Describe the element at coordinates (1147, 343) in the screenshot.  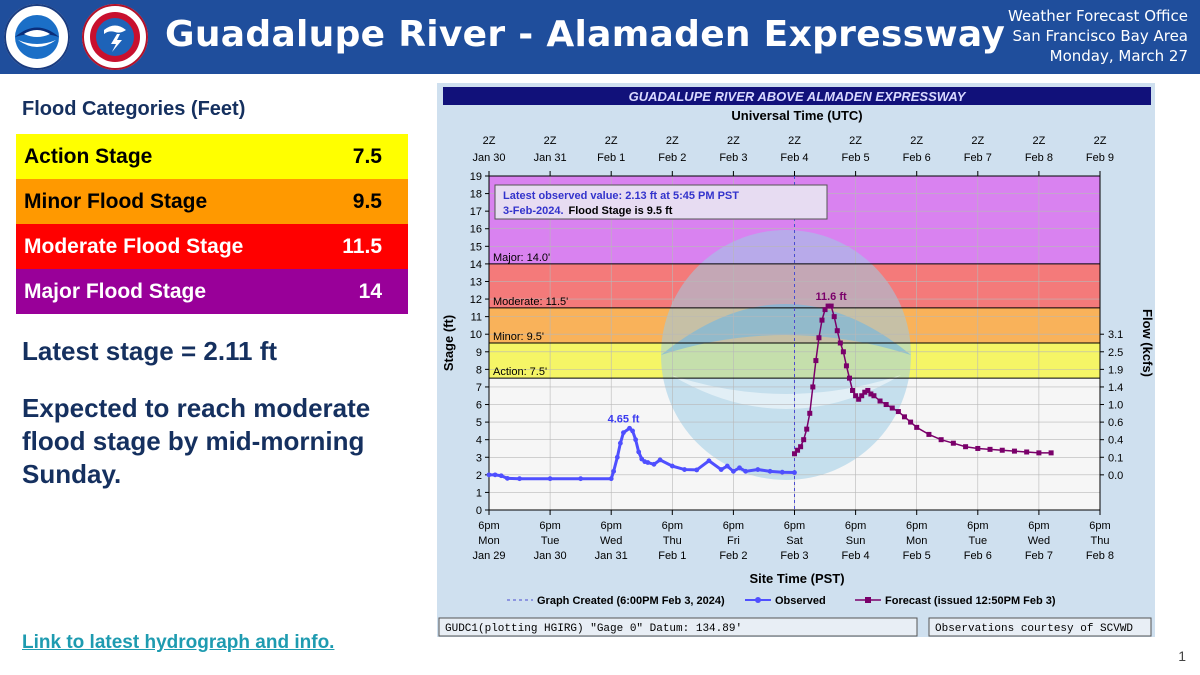
I see `flow-axis-label: Flow (kcfs)` at that location.